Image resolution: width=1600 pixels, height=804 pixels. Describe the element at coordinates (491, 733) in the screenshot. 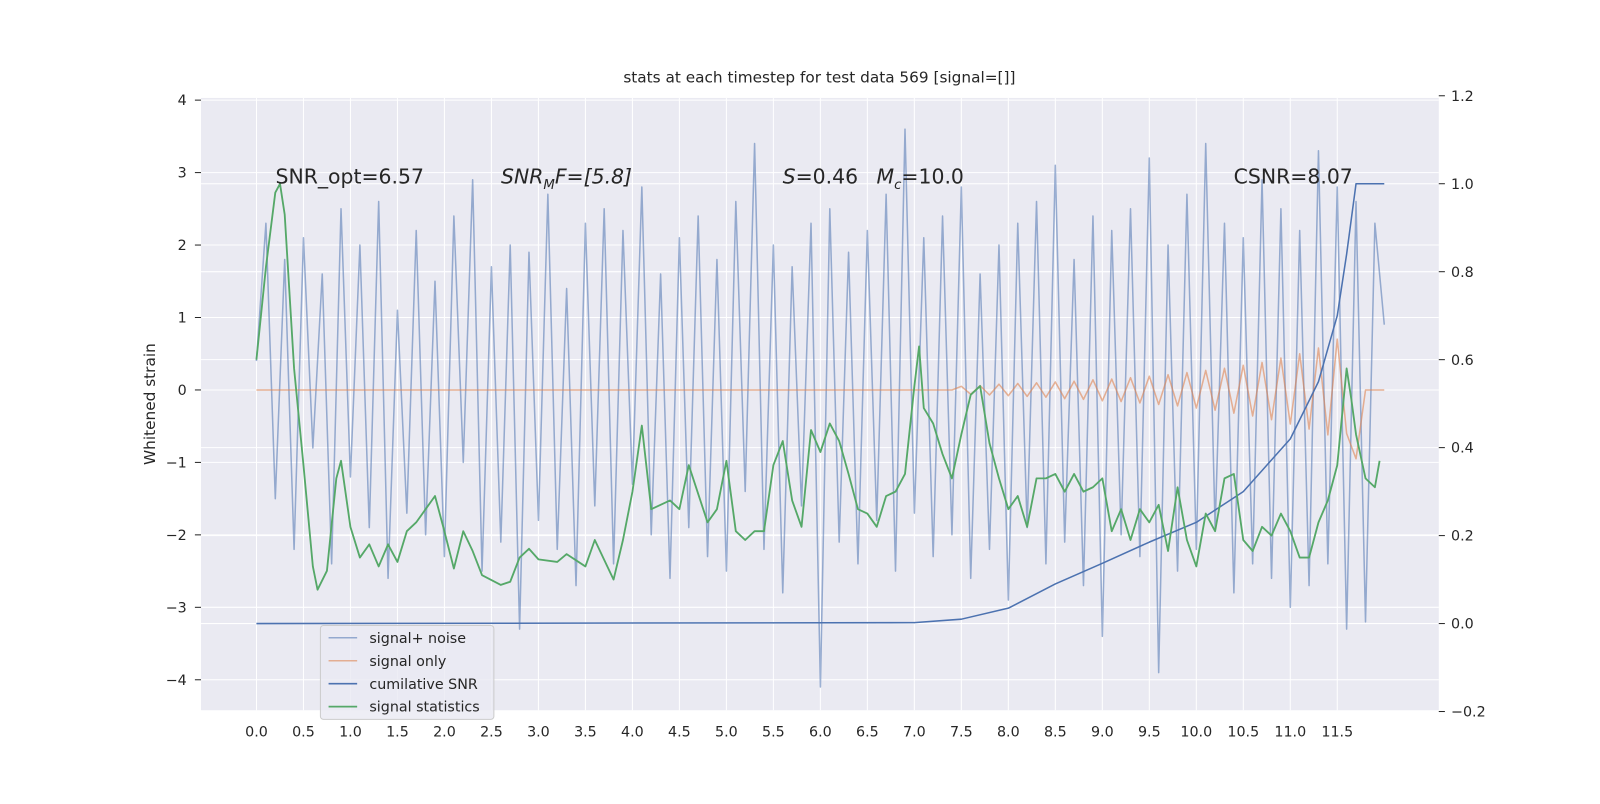

I see `x-tick-label: 2.5` at that location.